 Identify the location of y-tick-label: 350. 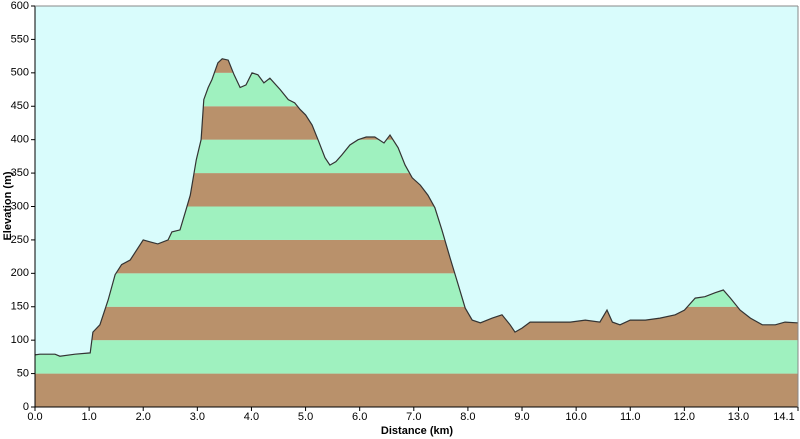
(20, 173).